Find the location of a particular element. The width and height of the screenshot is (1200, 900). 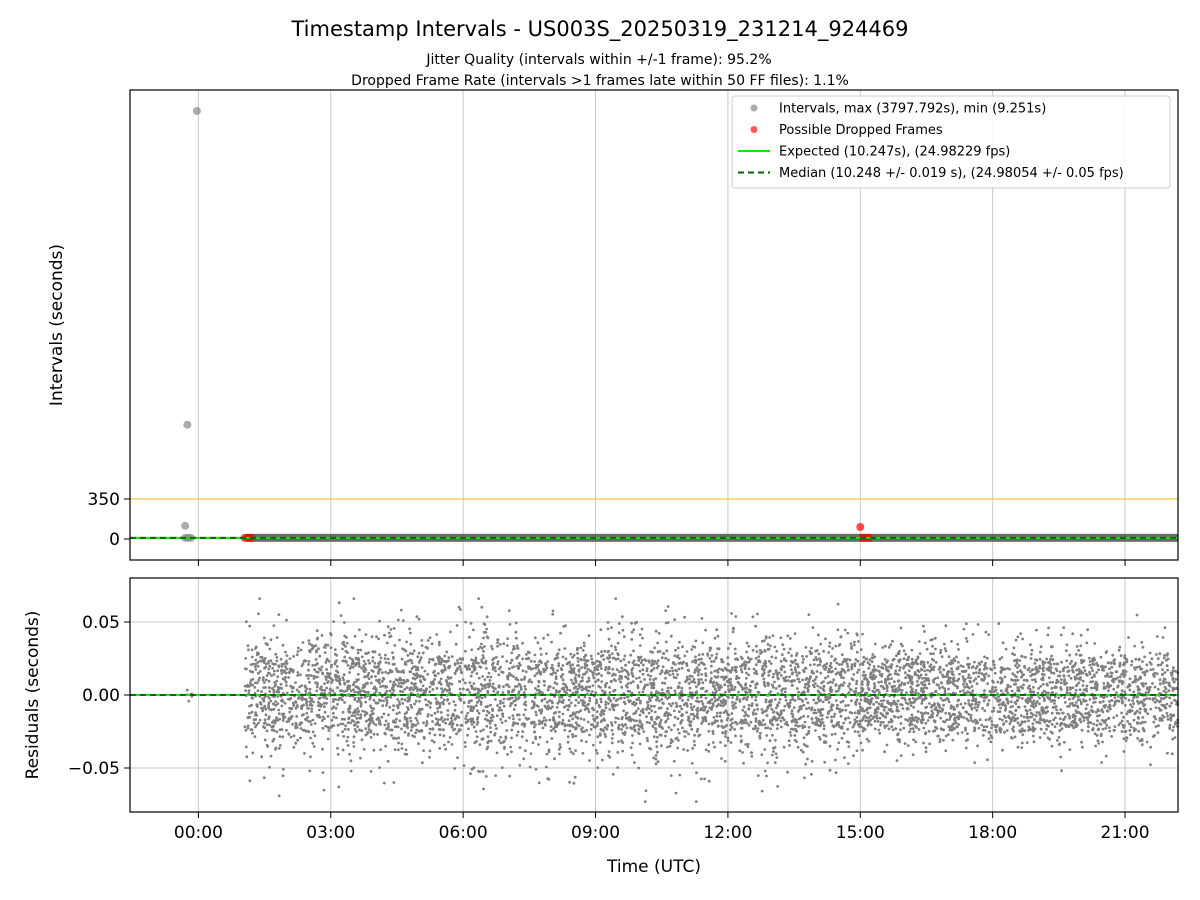

top-y-tick-label-1: 350 is located at coordinates (104, 500).